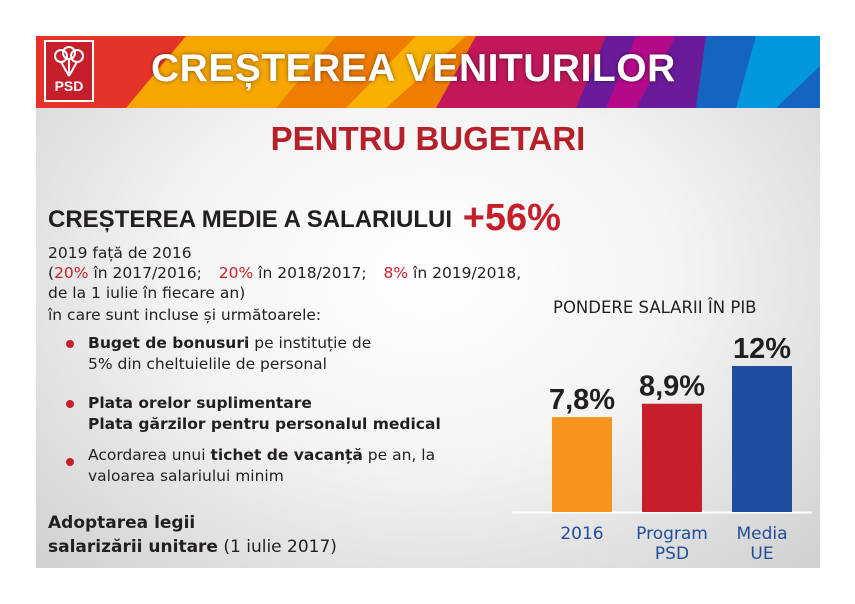 The width and height of the screenshot is (855, 604). I want to click on bullet-2-line-2: Plata gărzilor pentru personalul medical, so click(264, 424).